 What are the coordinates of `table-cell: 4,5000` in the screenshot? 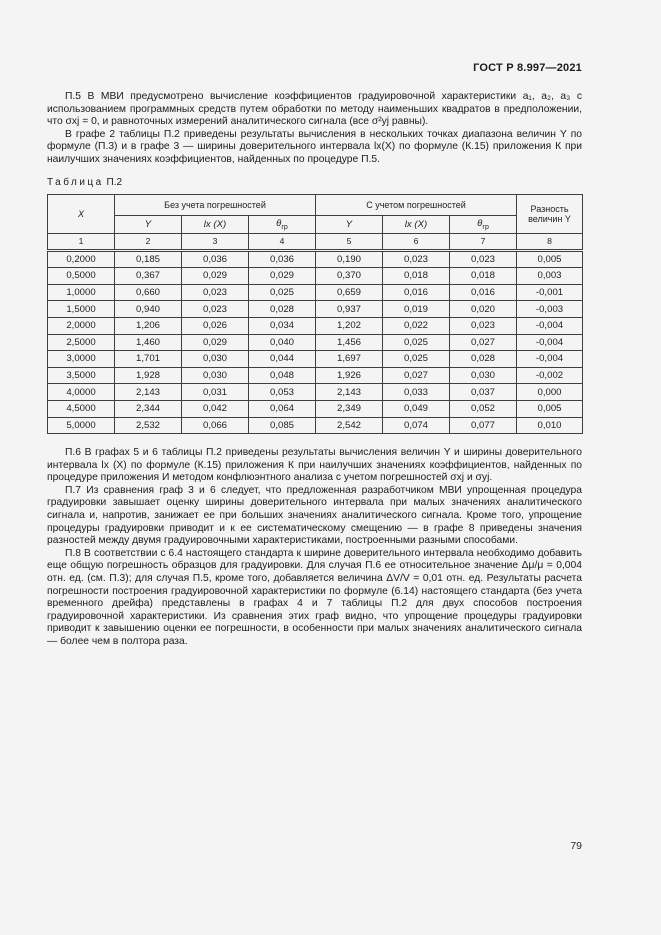 It's located at (81, 408).